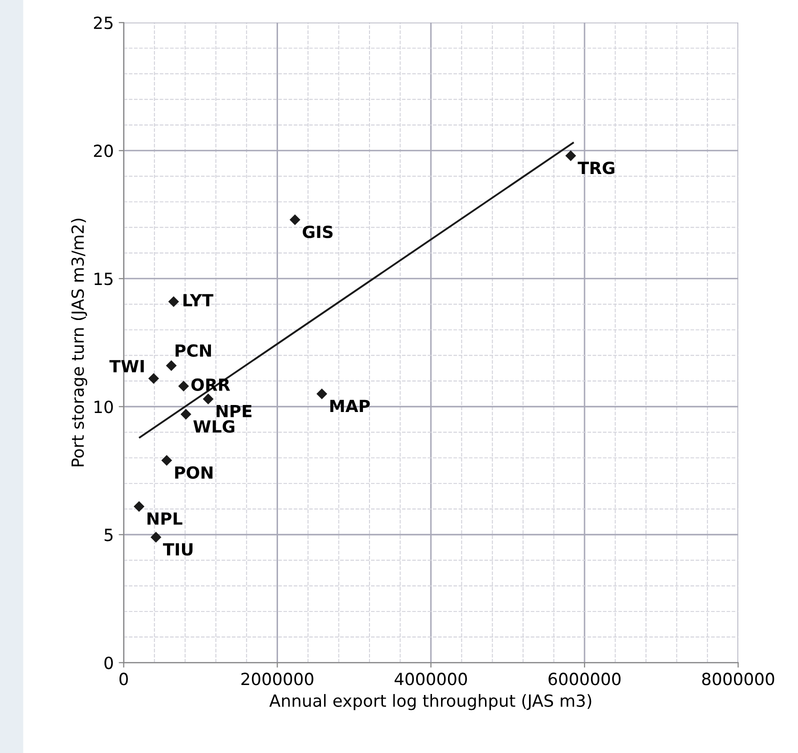 This screenshot has width=798, height=753. Describe the element at coordinates (193, 472) in the screenshot. I see `annotation: PON` at that location.